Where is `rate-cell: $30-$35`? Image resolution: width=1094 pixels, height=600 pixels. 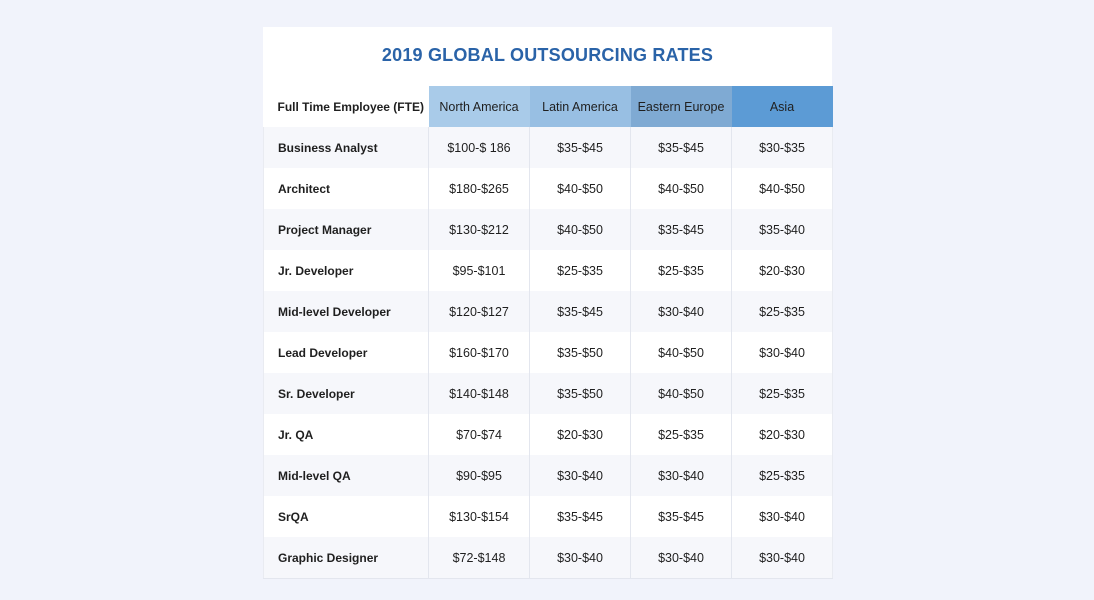
rate-cell: $30-$35 is located at coordinates (782, 147).